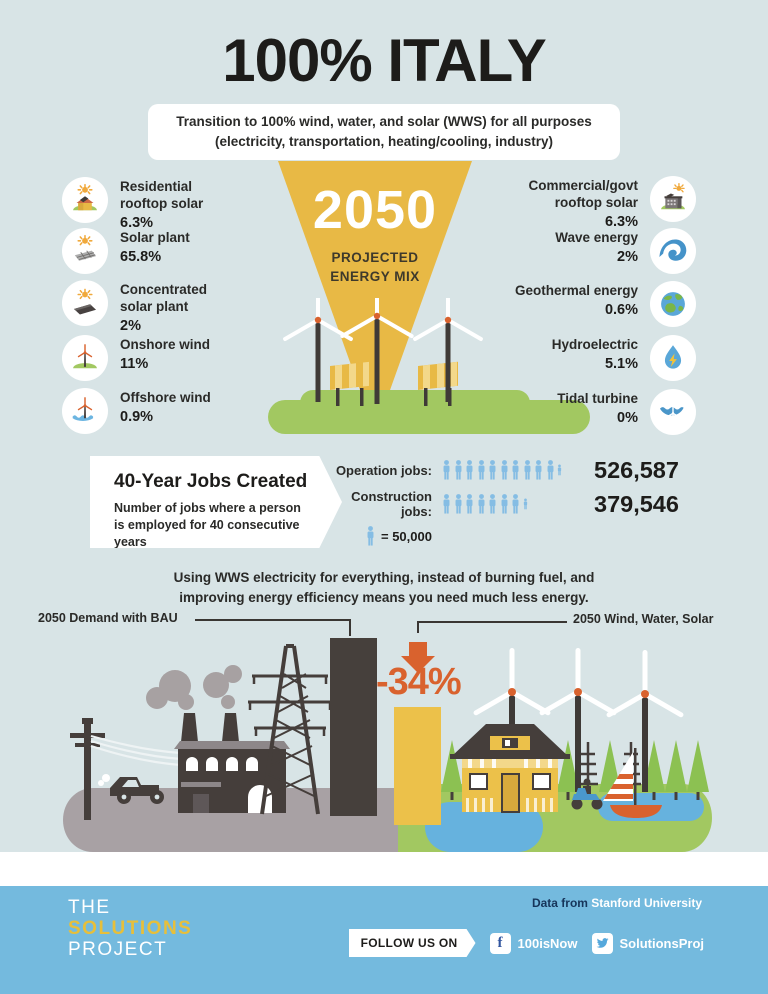  I want to click on bau-demand-label: 2050 Demand with BAU, so click(108, 618).